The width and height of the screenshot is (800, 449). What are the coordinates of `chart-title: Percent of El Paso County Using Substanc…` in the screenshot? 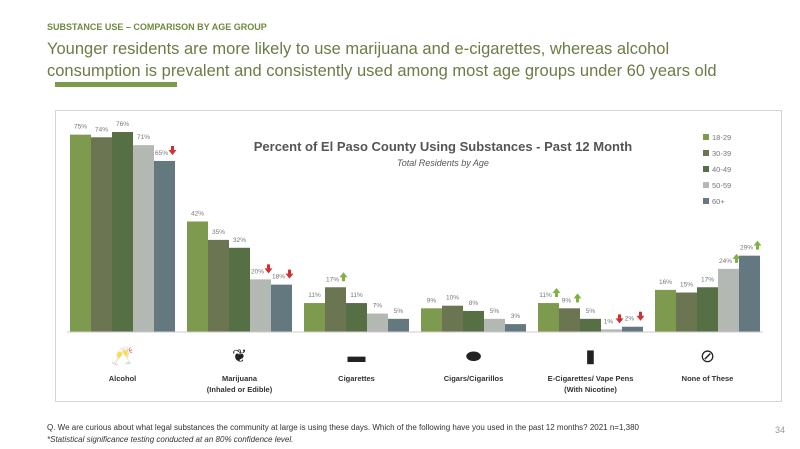 It's located at (443, 146).